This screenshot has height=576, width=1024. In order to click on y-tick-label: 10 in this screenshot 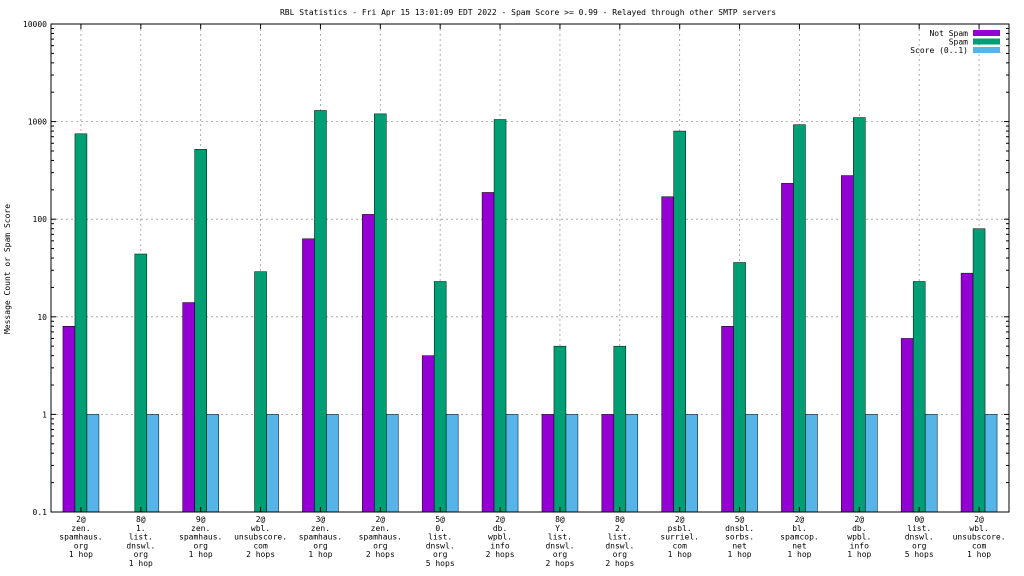, I will do `click(42, 317)`.